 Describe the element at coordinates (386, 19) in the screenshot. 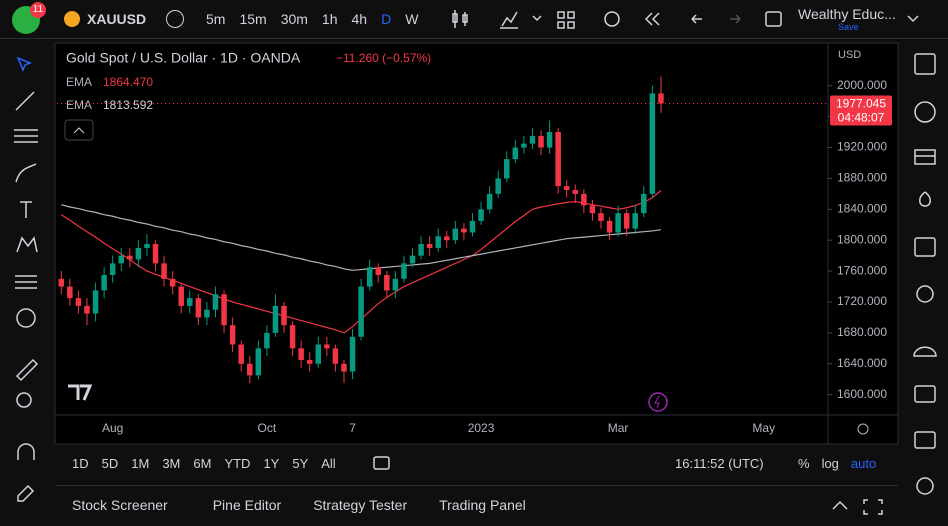

I see `interval: D` at that location.